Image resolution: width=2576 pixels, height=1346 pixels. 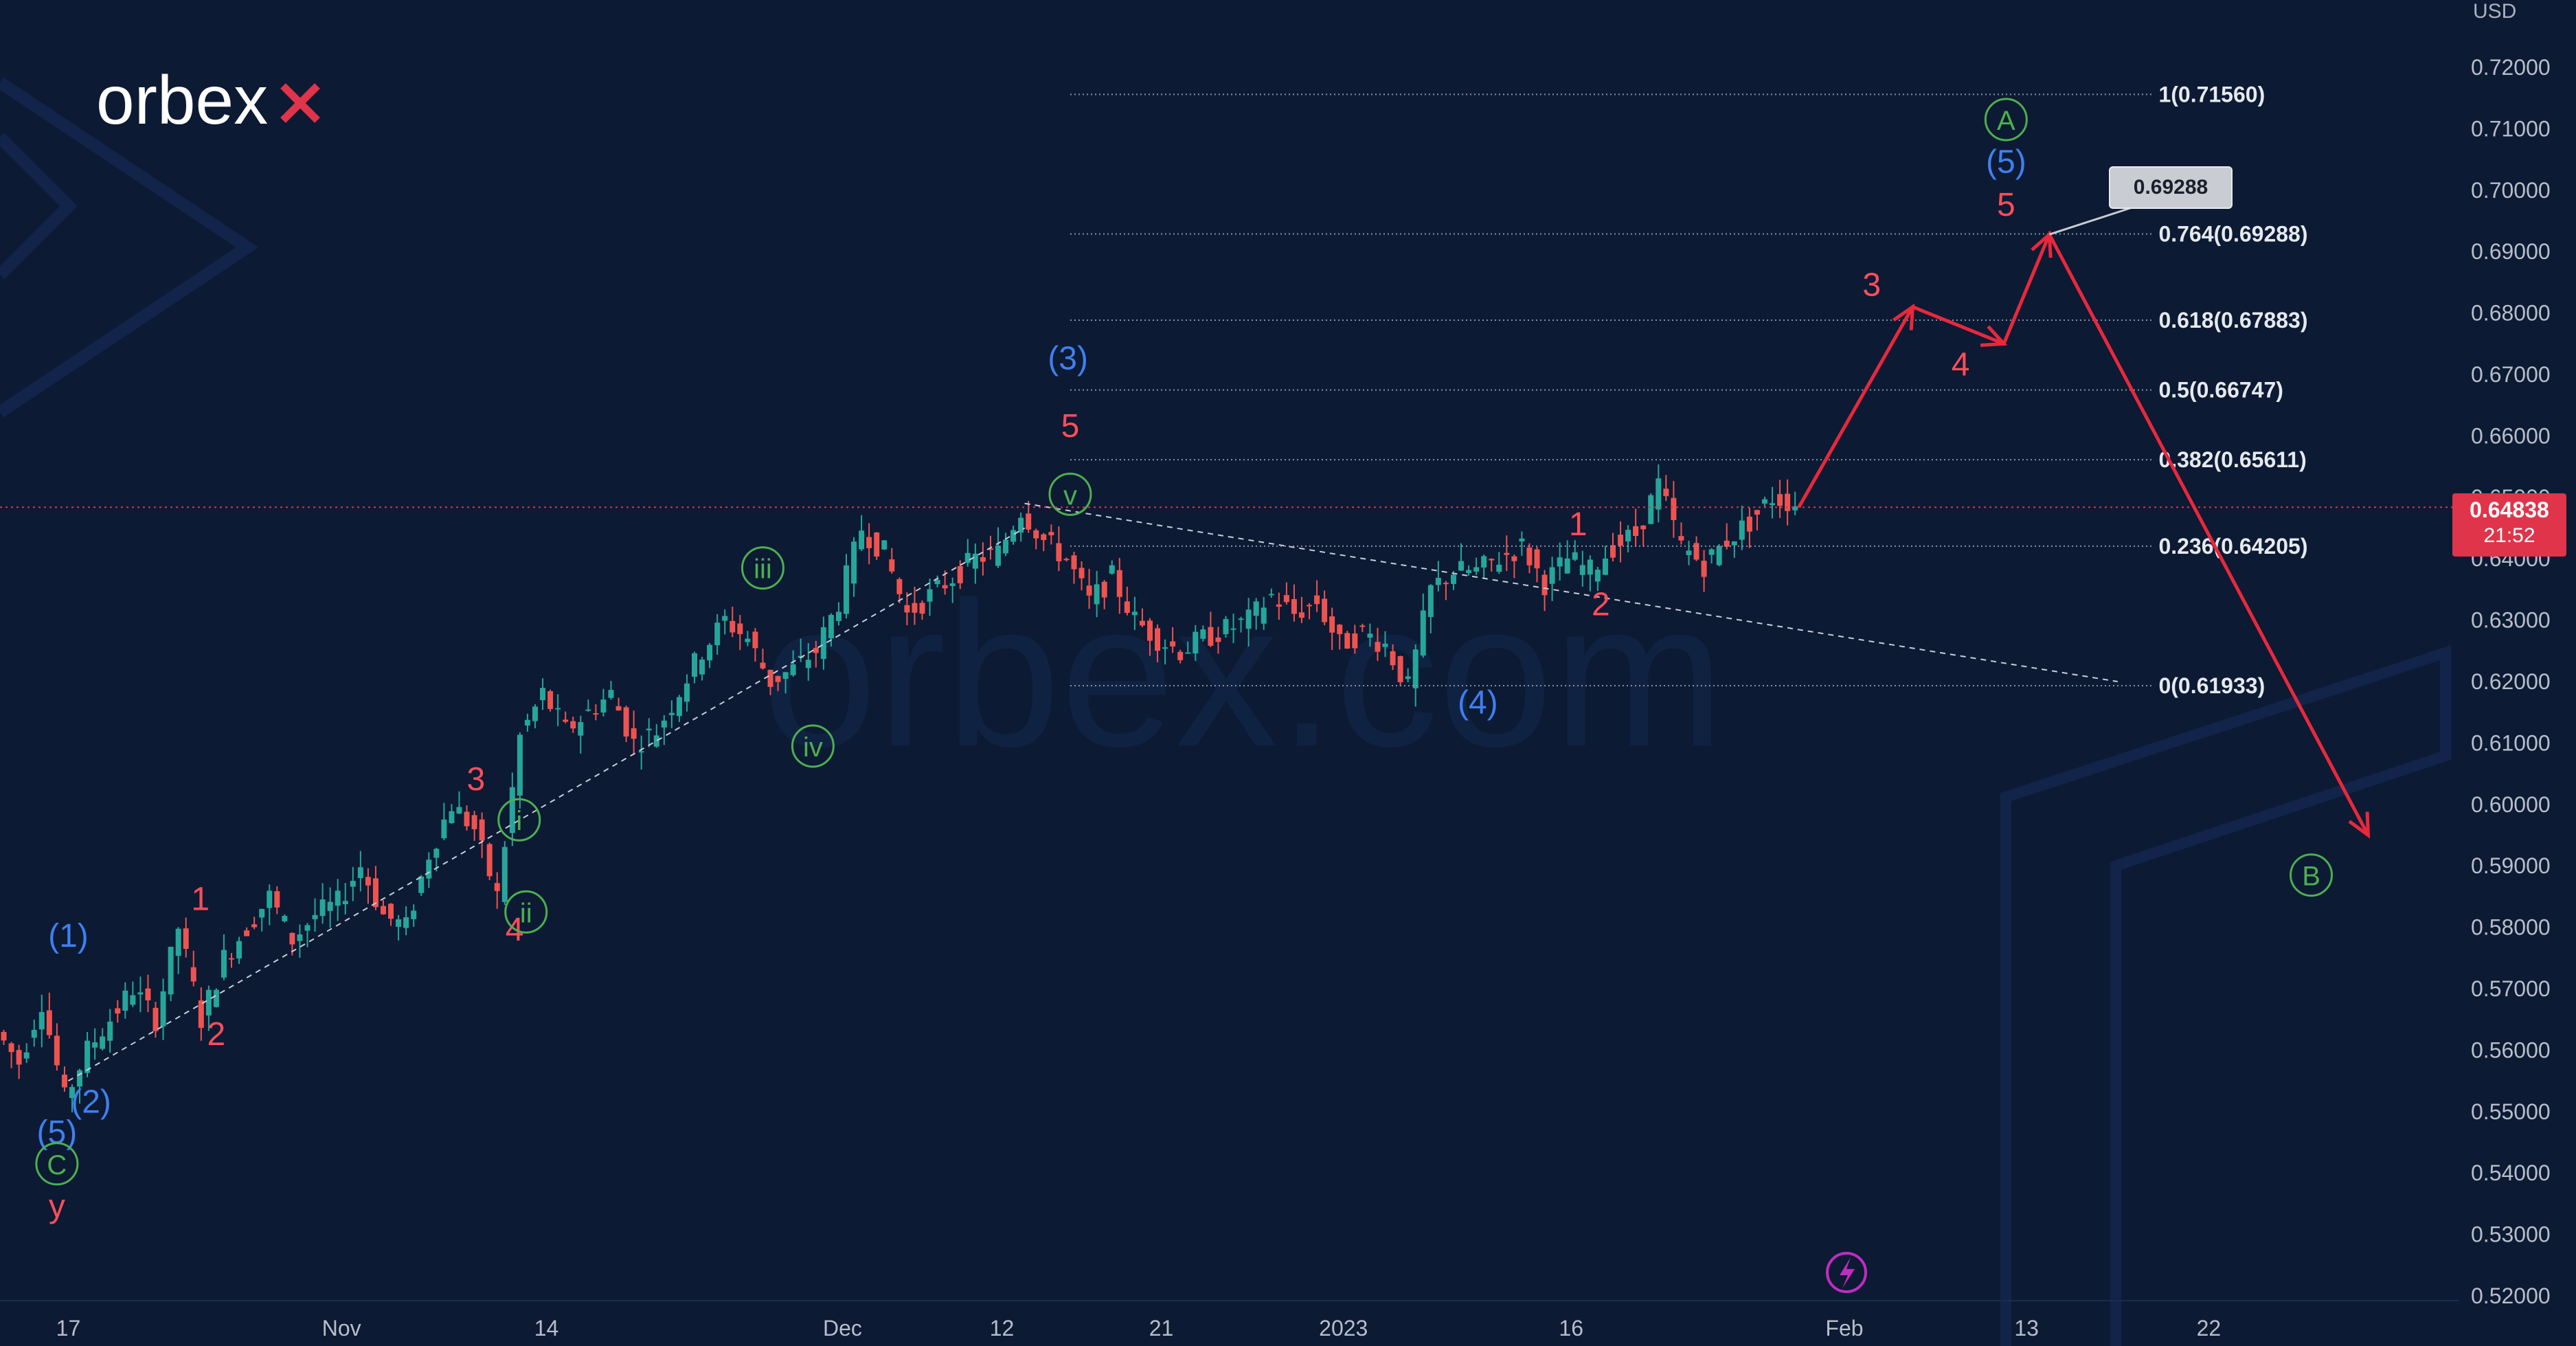 I want to click on forecast-arrowhead, so click(x=1994, y=336).